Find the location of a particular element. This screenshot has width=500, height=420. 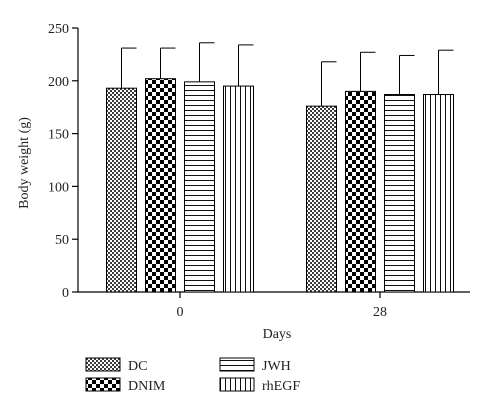

x-tick-label: 0 is located at coordinates (180, 312).